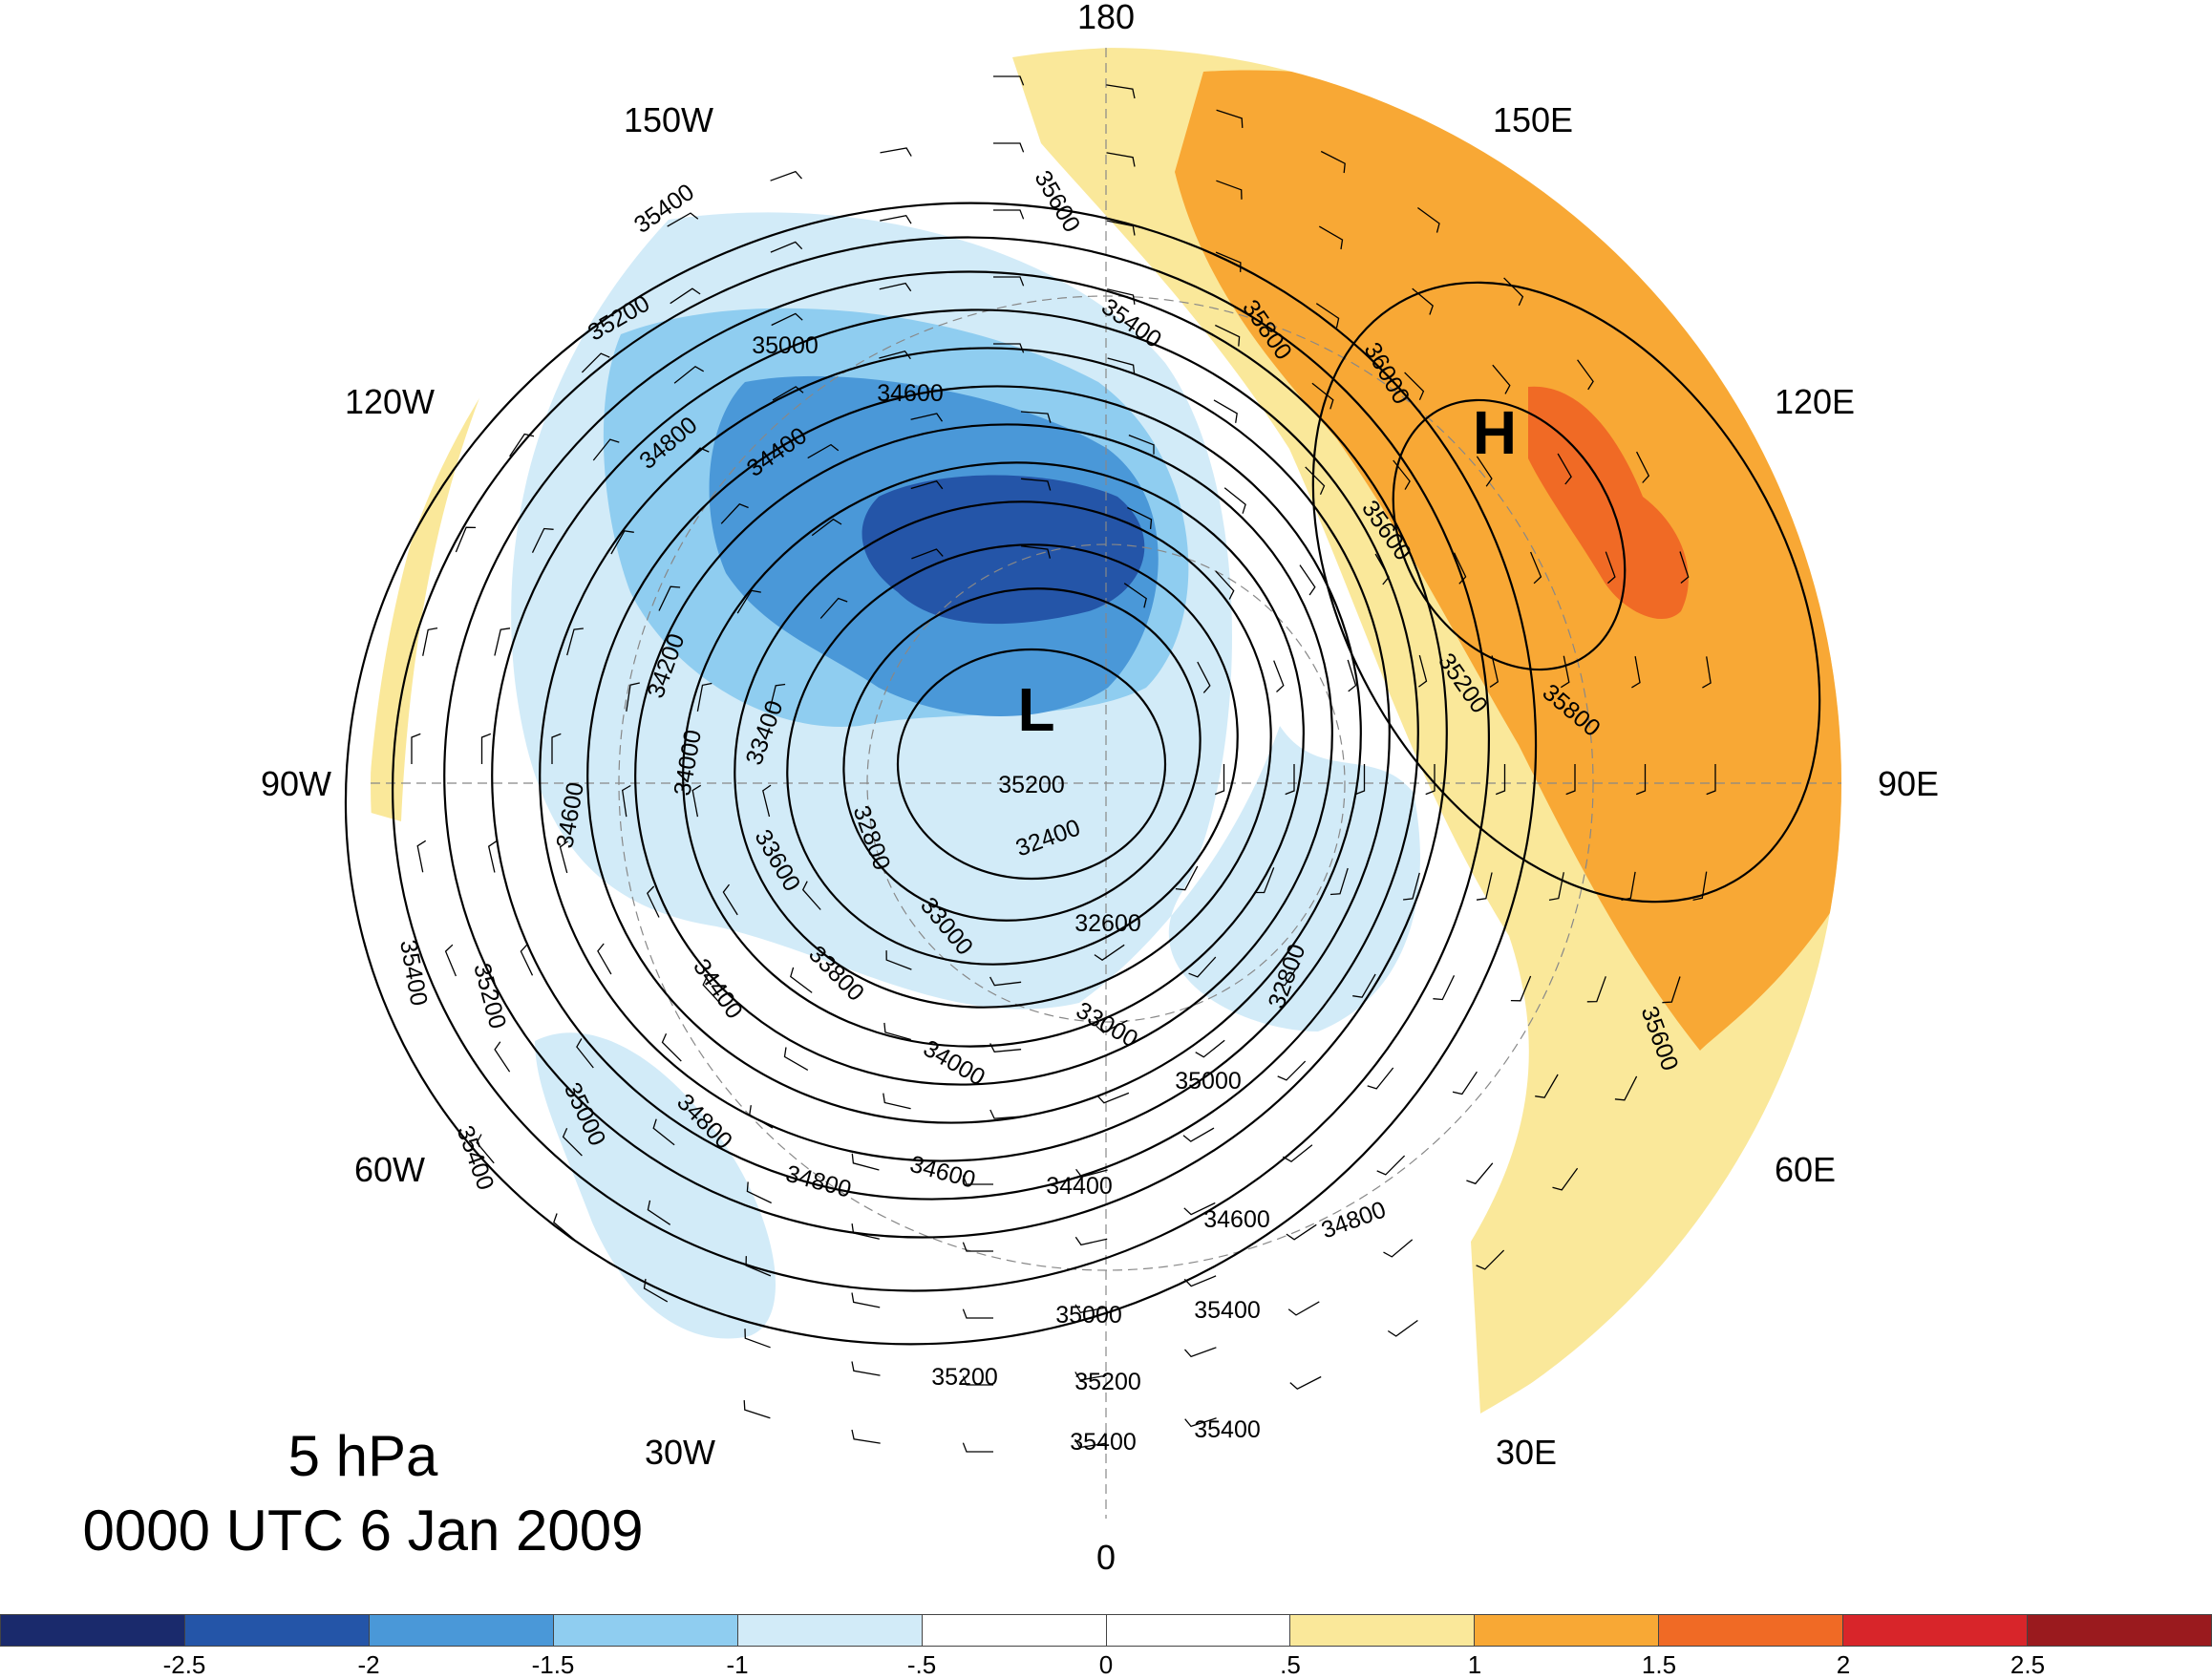 The height and width of the screenshot is (1680, 2212). What do you see at coordinates (1106, 1557) in the screenshot?
I see `lon-label-0: 0` at bounding box center [1106, 1557].